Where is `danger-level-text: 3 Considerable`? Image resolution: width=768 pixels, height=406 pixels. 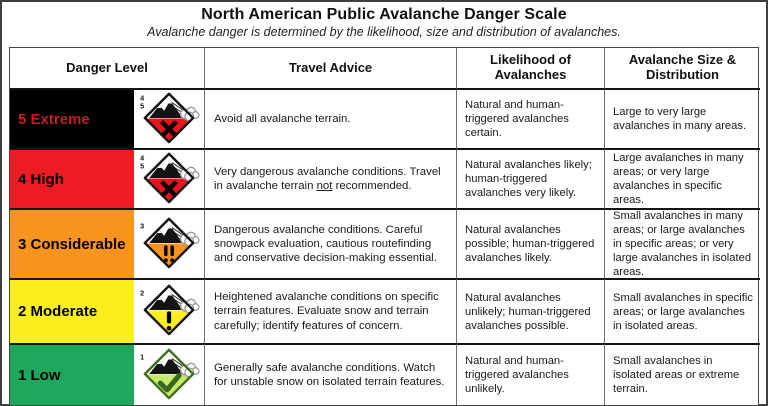
danger-level-text: 3 Considerable is located at coordinates (72, 244).